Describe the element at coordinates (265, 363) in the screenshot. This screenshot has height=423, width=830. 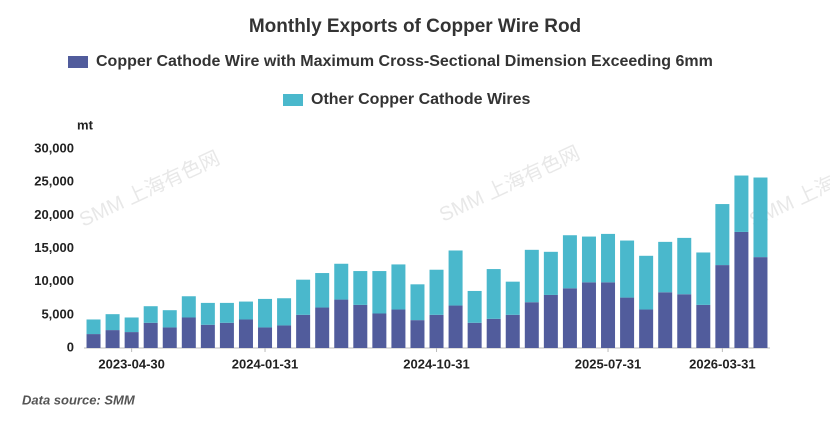
I see `x-tick-label: 2024-01-31` at that location.